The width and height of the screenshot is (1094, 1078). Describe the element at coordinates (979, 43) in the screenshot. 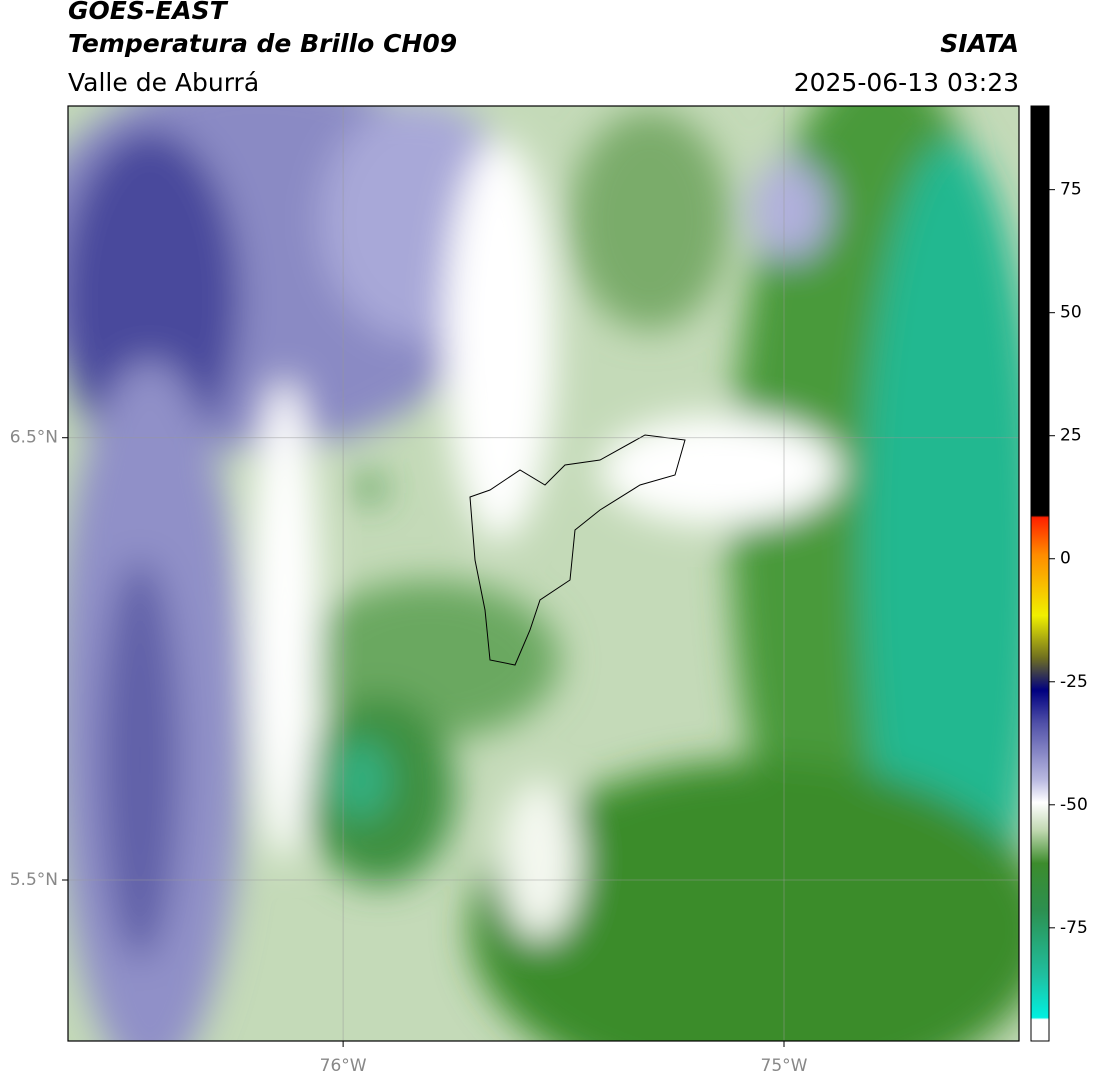

I see `source: SIATA` at that location.